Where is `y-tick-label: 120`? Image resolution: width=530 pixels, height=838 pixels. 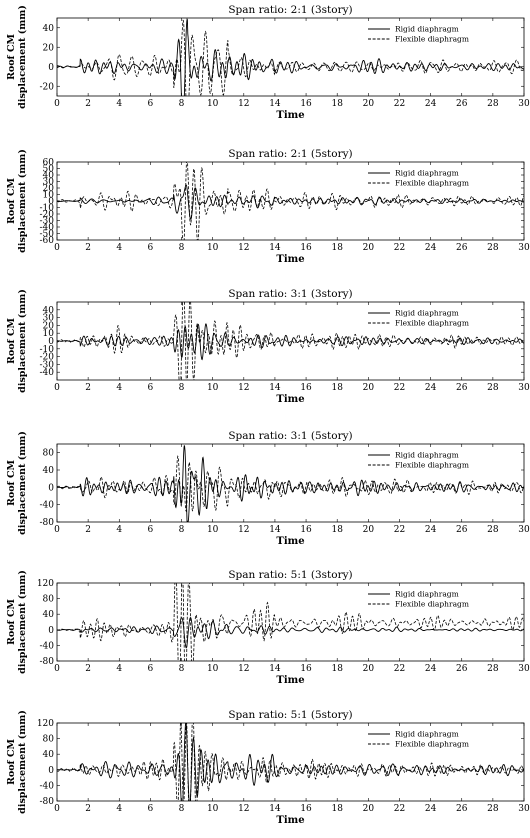 y-tick-label: 120 is located at coordinates (45, 724).